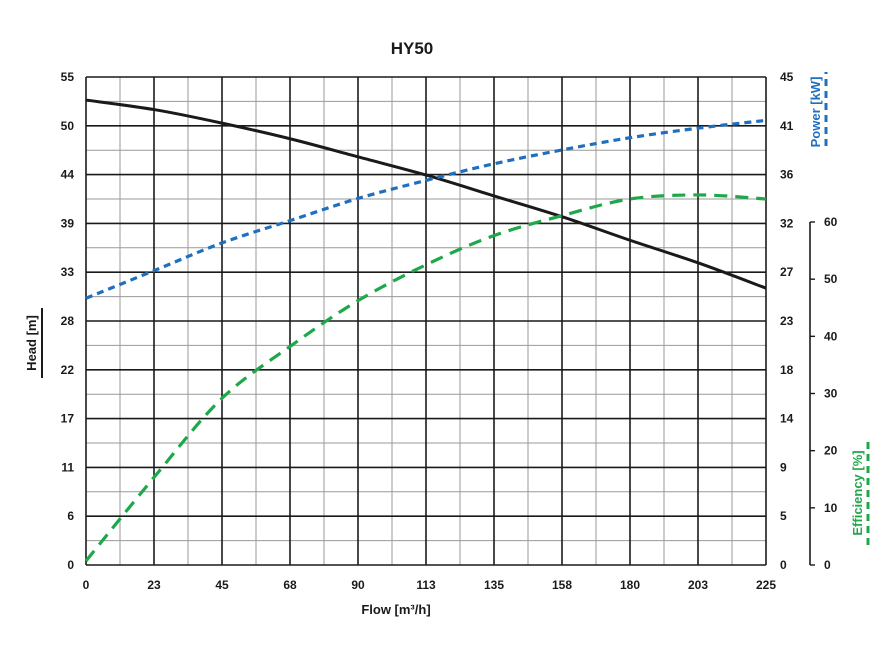 The width and height of the screenshot is (894, 661). Describe the element at coordinates (630, 585) in the screenshot. I see `x-tick-label: 180` at that location.